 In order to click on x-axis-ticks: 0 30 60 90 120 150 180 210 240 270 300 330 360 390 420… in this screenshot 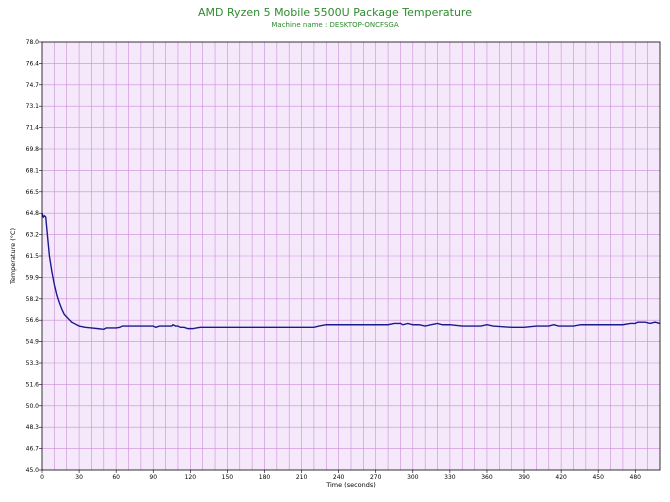, I will do `click(340, 475)`.